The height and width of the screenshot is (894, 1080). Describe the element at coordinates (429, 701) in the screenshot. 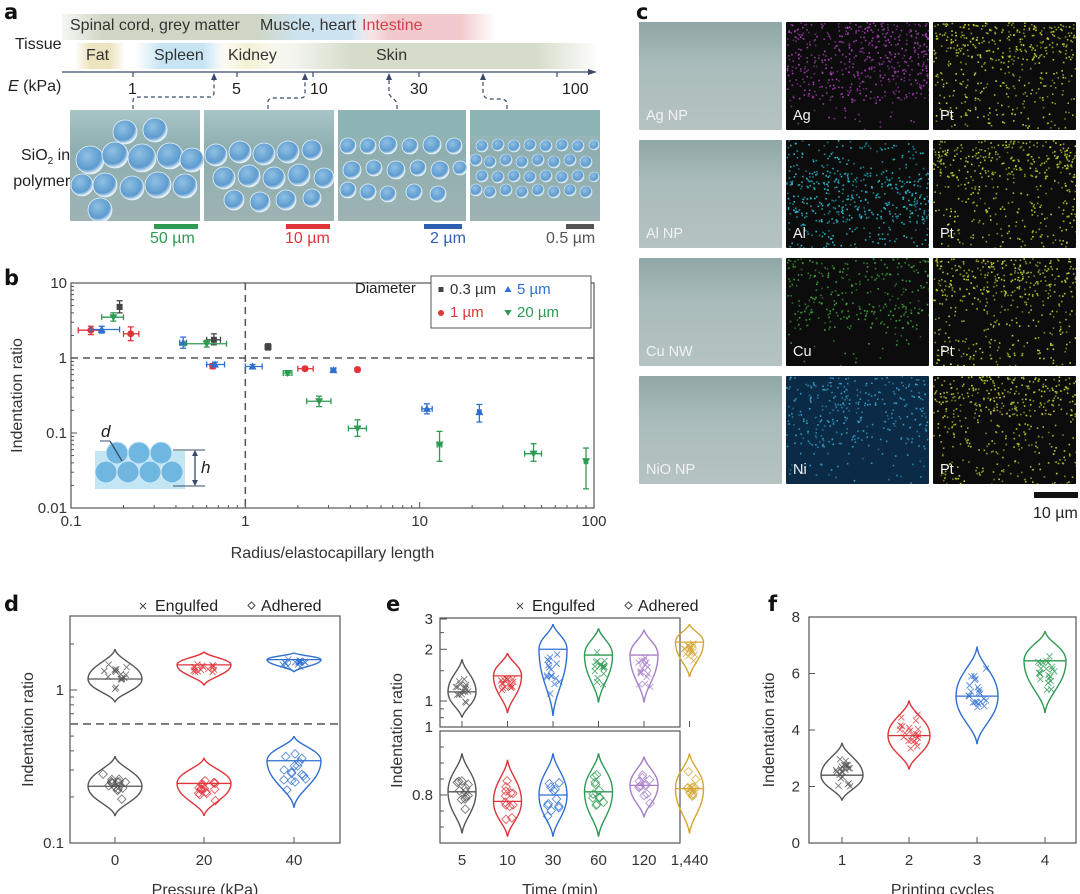

I see `y-tick-label: 1` at that location.